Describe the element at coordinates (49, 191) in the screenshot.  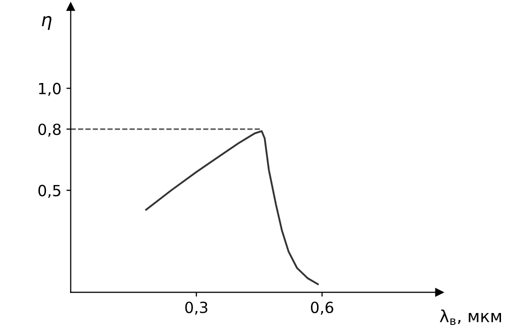
I see `y-tick-label: 0,5` at that location.